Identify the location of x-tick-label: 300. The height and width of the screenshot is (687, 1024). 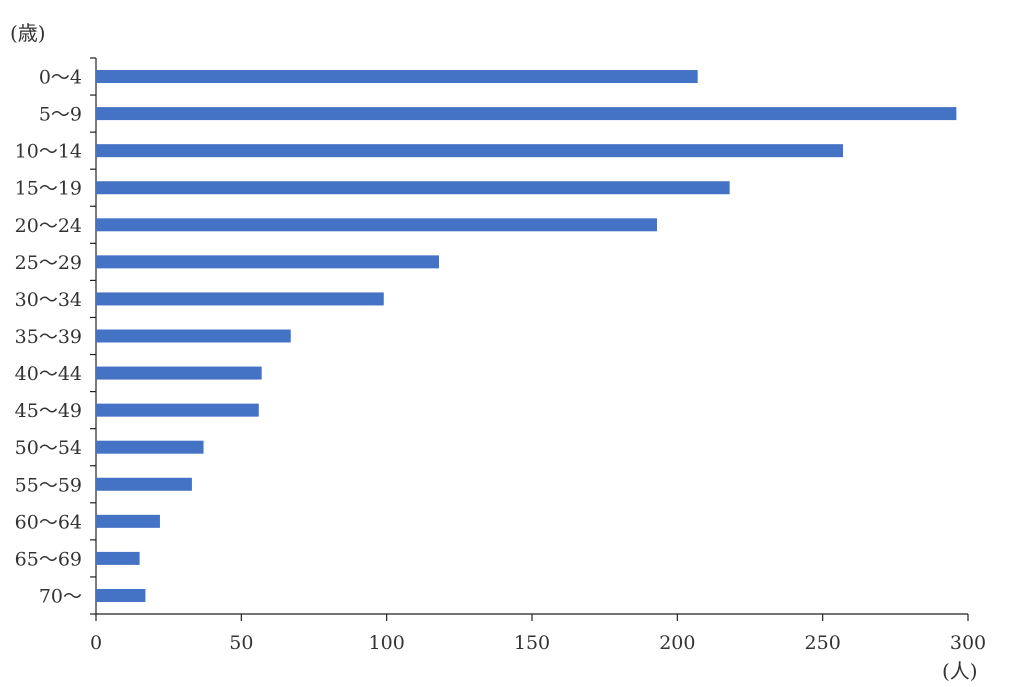
(968, 643).